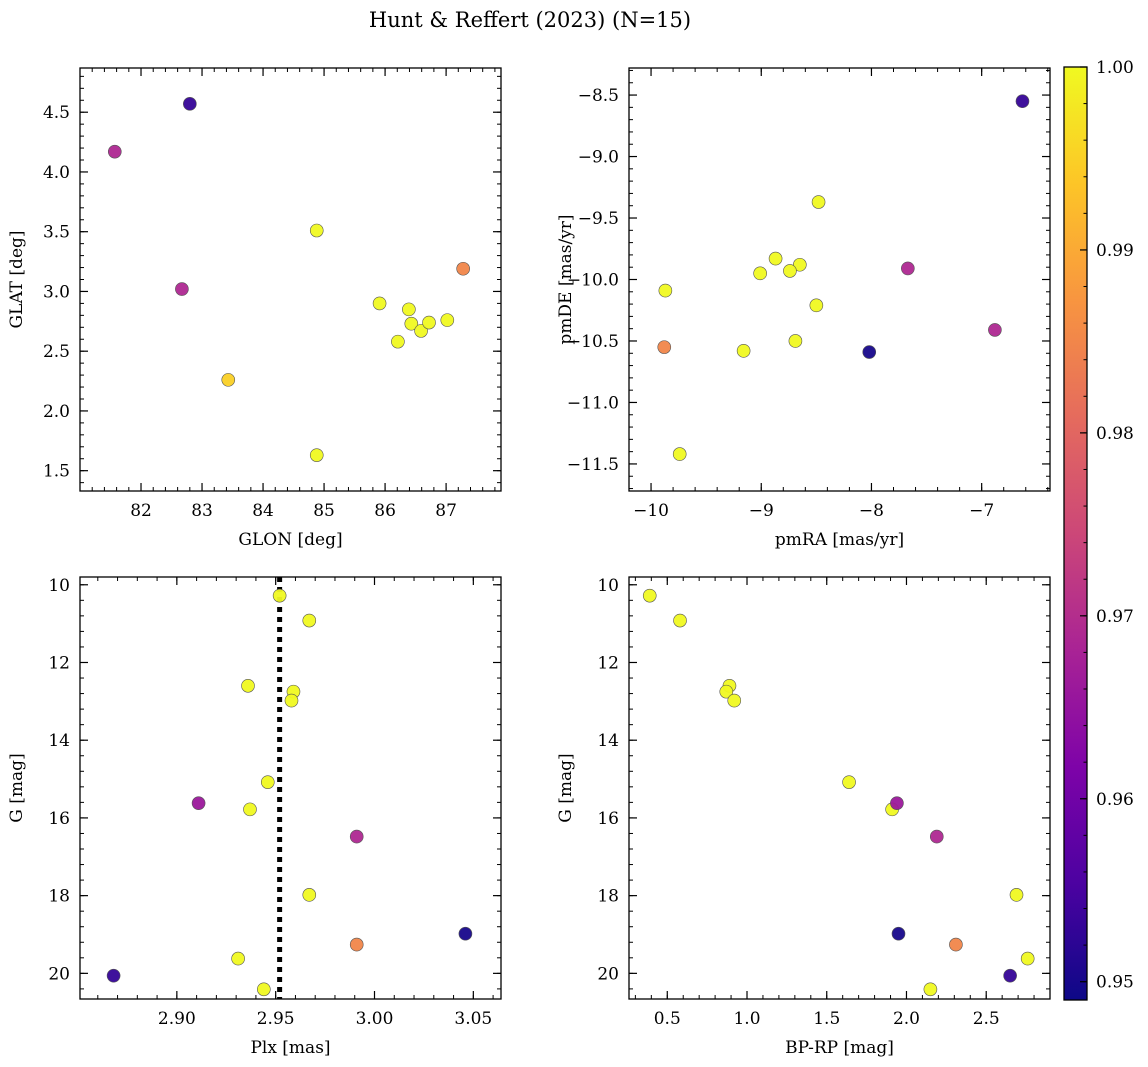  I want to click on y-tick-label: −11.0, so click(593, 403).